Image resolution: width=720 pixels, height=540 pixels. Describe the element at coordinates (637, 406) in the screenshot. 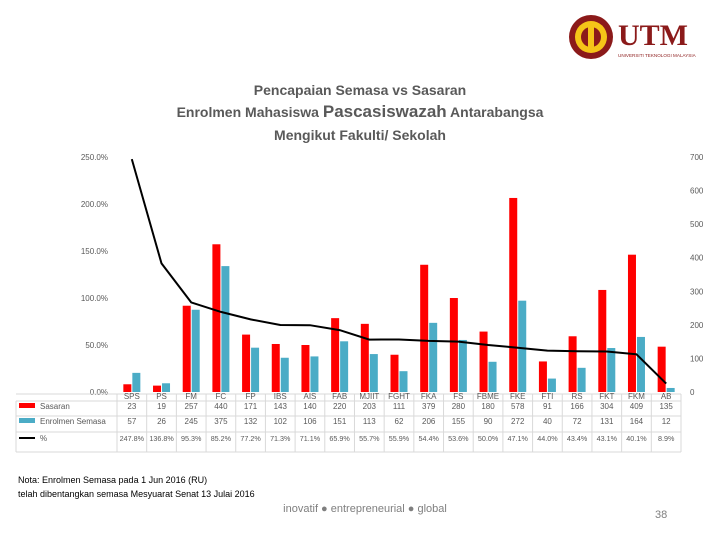

I see `table-cell-value: 409` at that location.